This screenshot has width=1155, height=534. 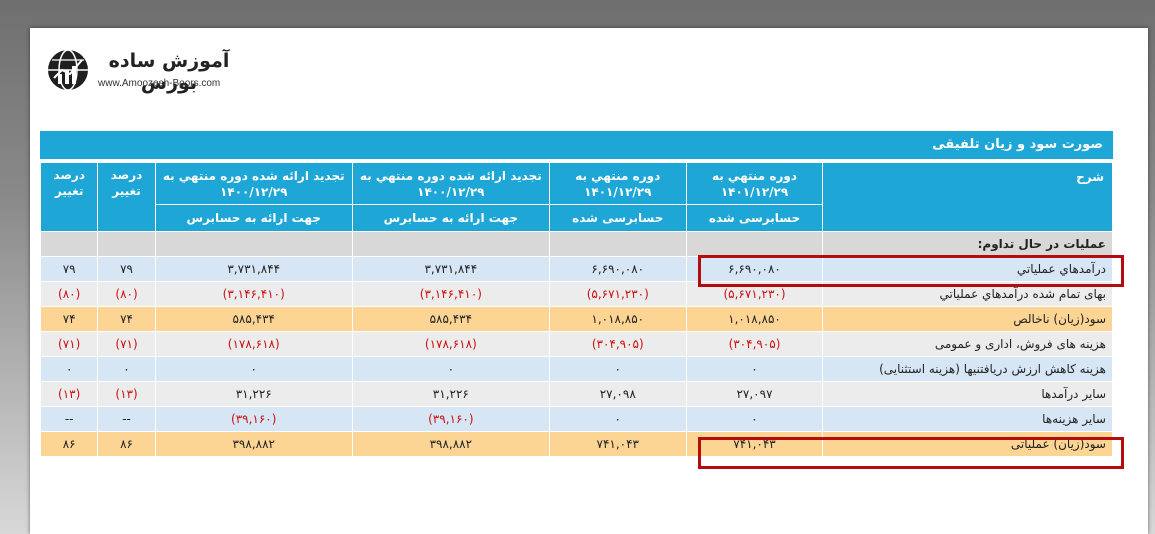 I want to click on site-logo: آموزش ساده بورس www.Amoozesh-Boors.com, so click(x=146, y=72).